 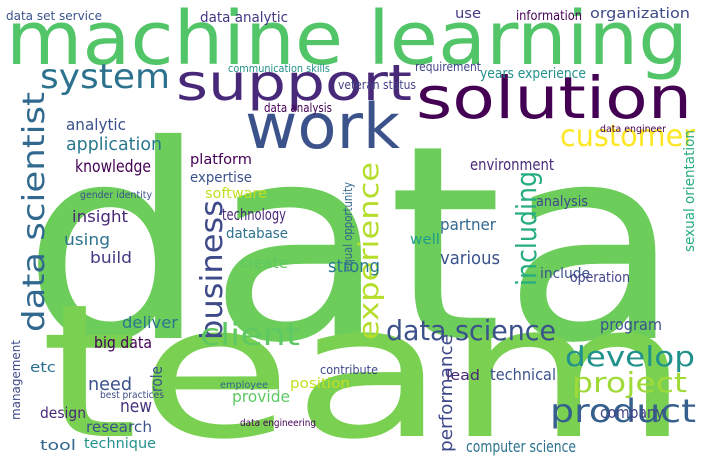 I want to click on word: years experience, so click(x=533, y=74).